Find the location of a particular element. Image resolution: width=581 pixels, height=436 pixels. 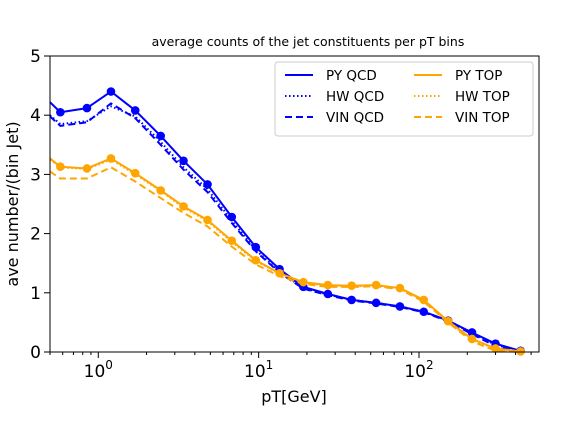

y-tick-label: 3 is located at coordinates (35, 175).